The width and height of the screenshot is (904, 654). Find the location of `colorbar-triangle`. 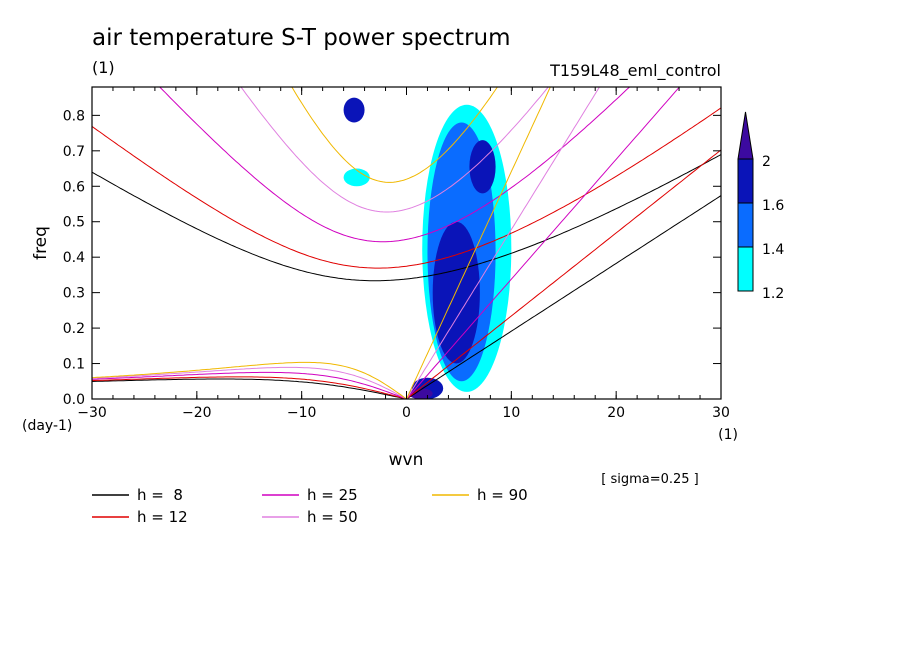

colorbar-triangle is located at coordinates (745, 135).